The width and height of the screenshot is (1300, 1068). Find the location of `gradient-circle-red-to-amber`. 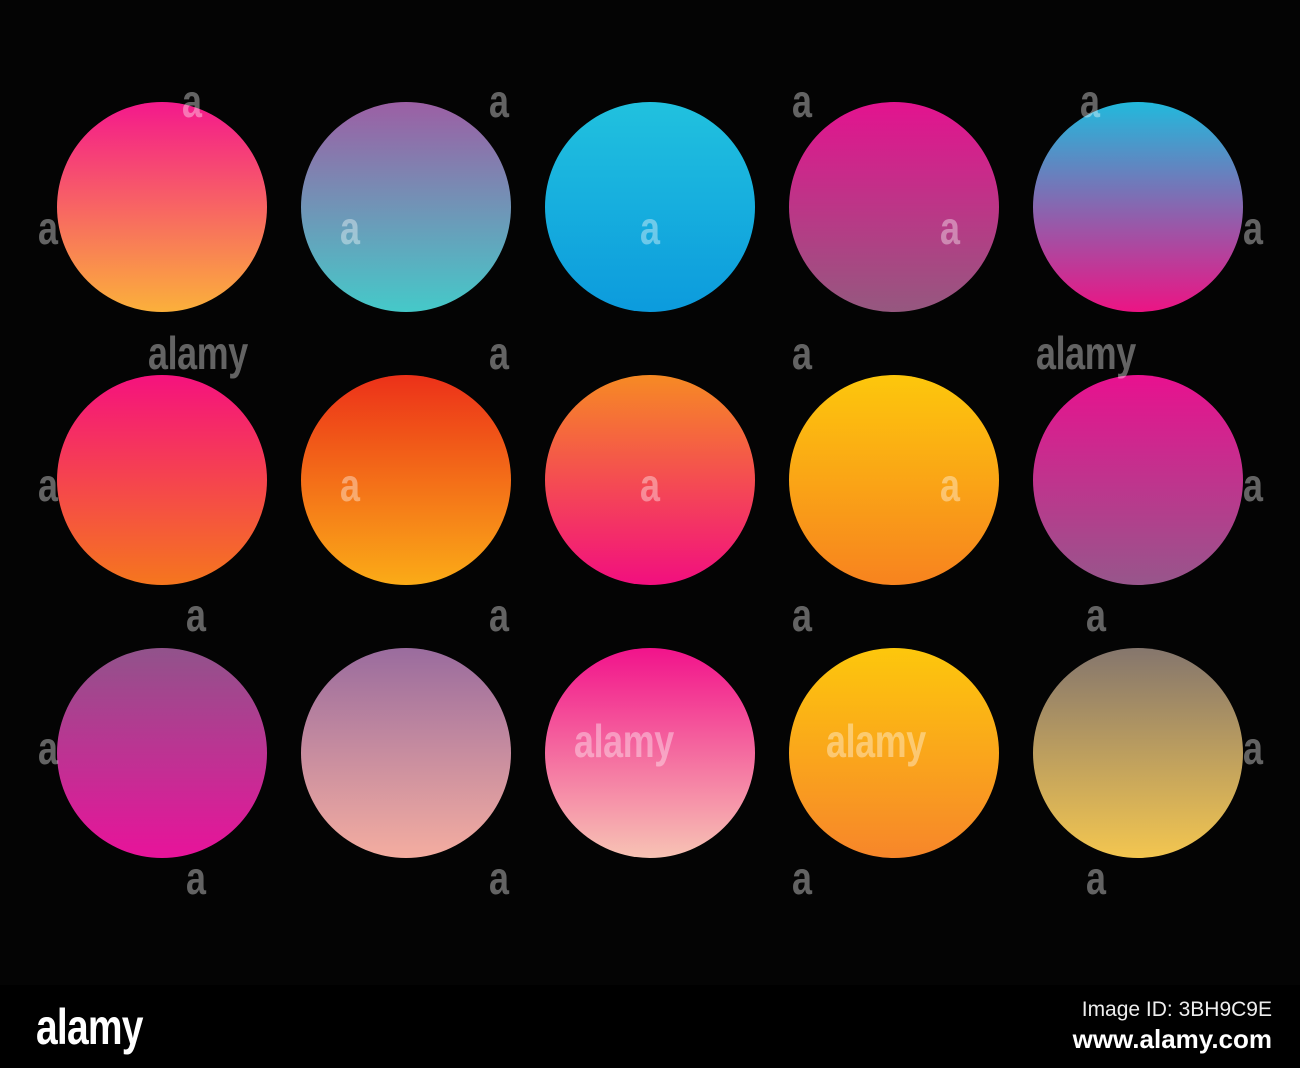

gradient-circle-red-to-amber is located at coordinates (406, 479).